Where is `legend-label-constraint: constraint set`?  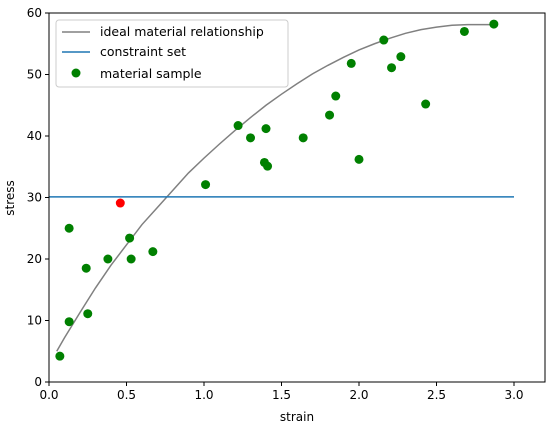 legend-label-constraint: constraint set is located at coordinates (143, 51).